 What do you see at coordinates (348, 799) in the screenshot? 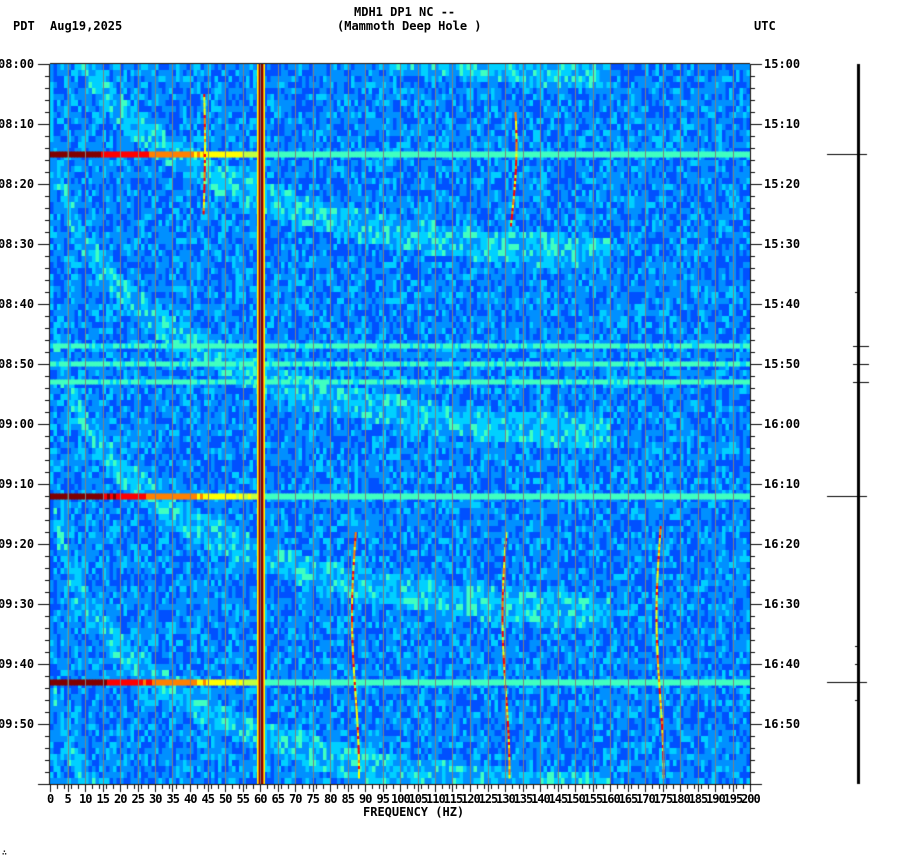
I see `x-tick: 85` at bounding box center [348, 799].